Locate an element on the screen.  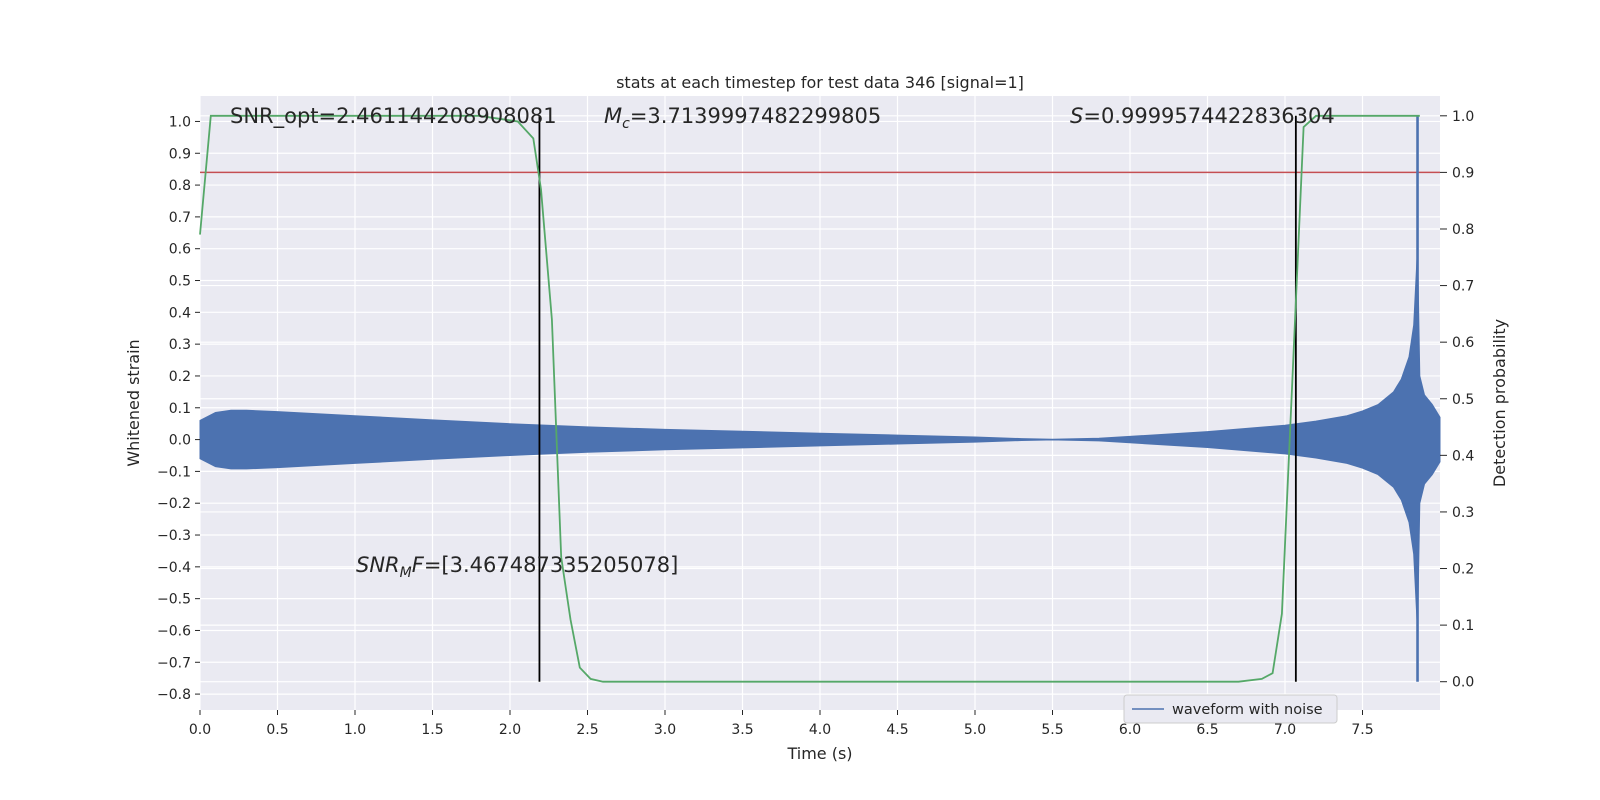
y-tick-label-left: 0.6 is located at coordinates (180, 250).